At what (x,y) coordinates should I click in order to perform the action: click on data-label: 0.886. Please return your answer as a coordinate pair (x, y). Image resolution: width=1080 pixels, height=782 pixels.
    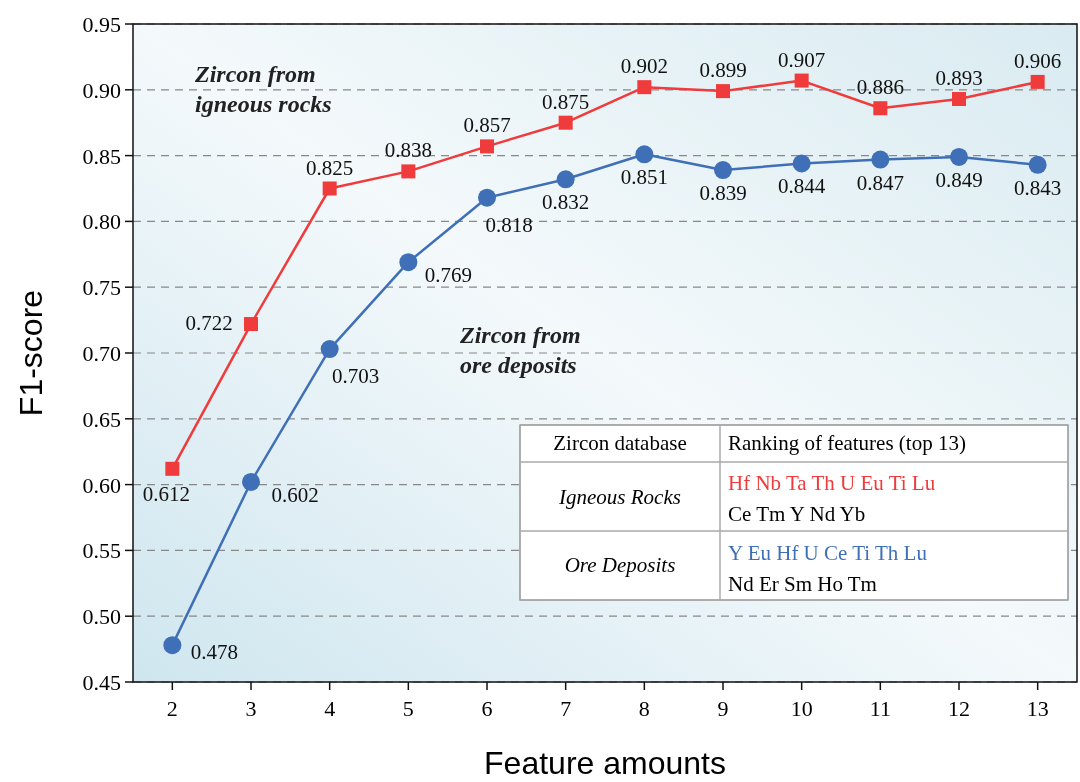
    Looking at the image, I should click on (880, 87).